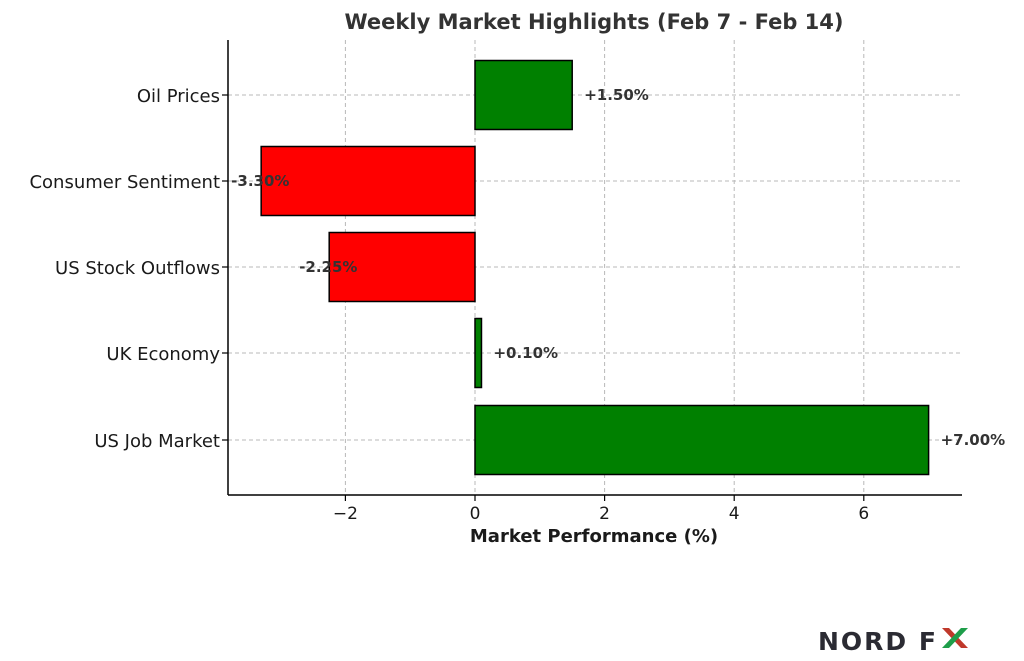  Describe the element at coordinates (594, 536) in the screenshot. I see `x-axis-label: Market Performance (%)` at that location.